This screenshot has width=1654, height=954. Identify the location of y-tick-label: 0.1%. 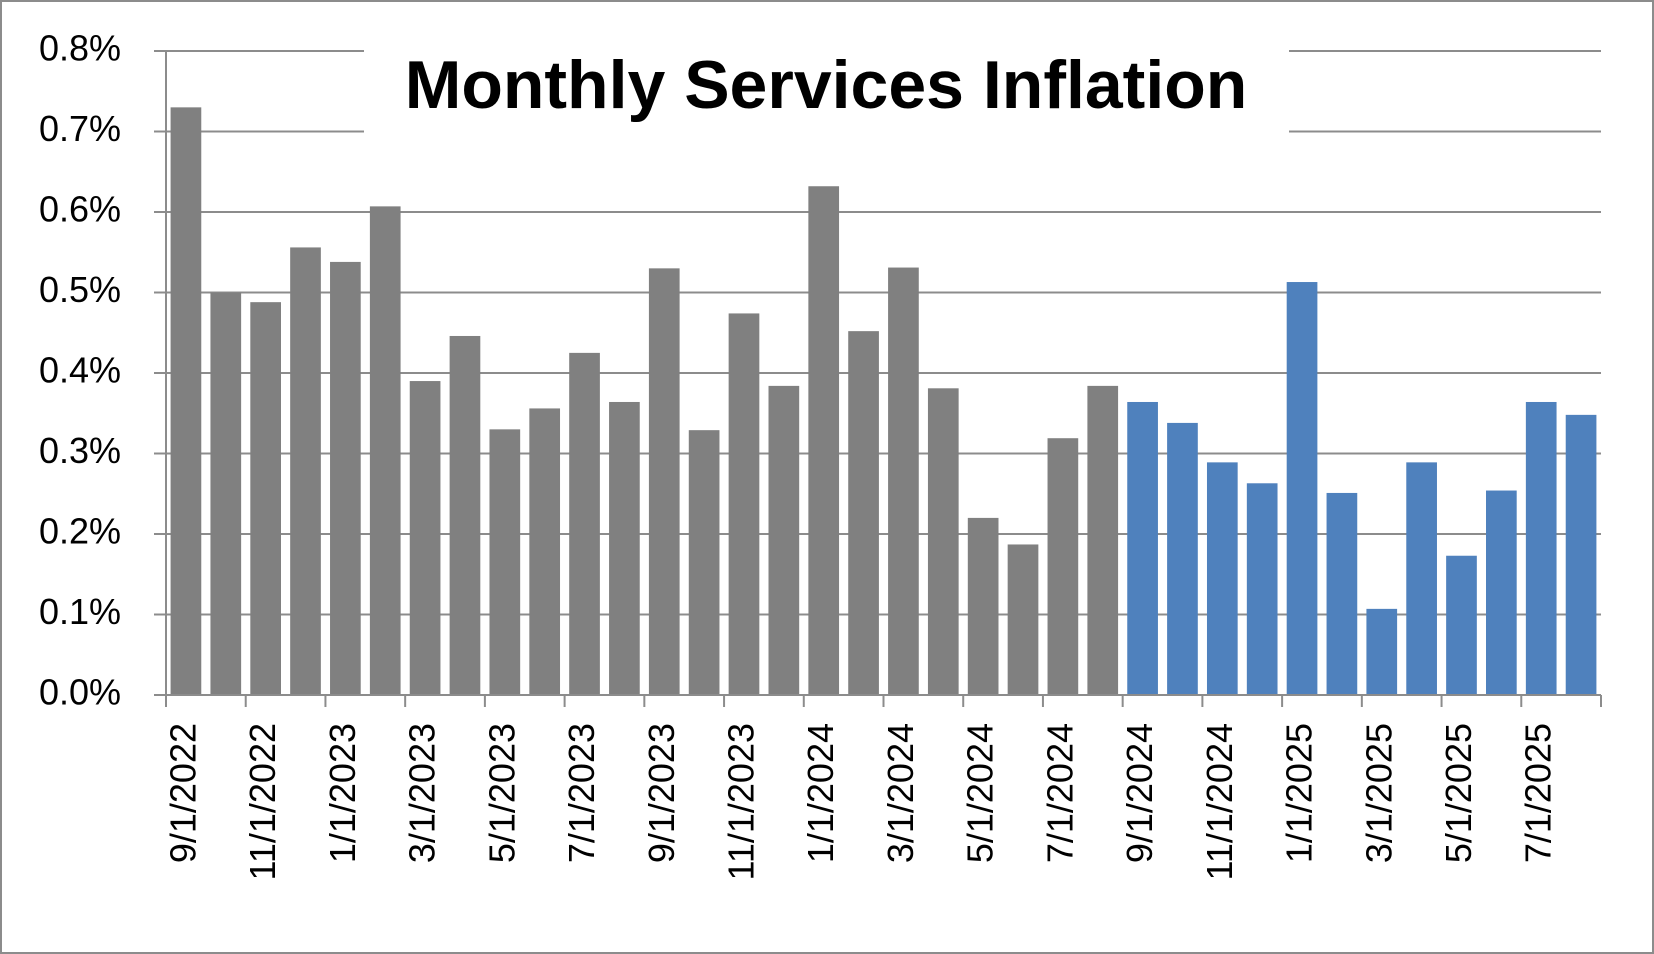
(80, 611).